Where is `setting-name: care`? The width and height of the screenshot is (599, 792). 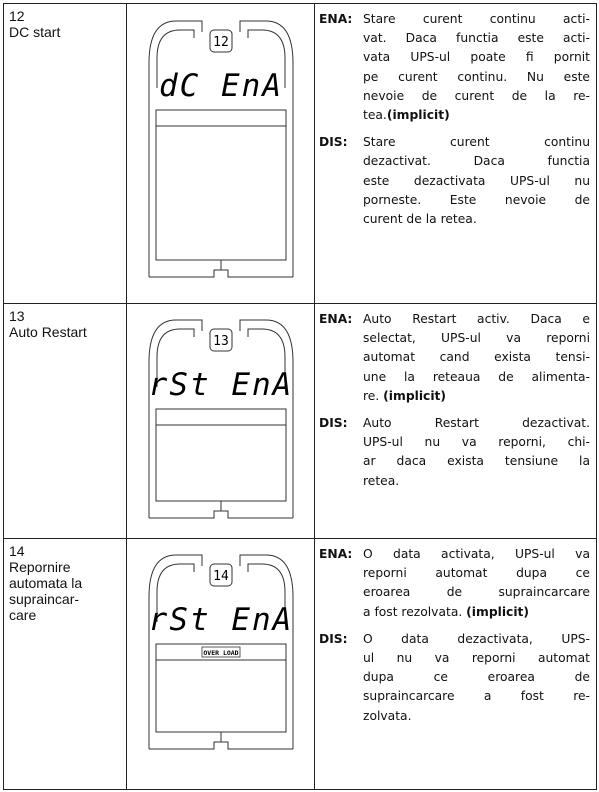 setting-name: care is located at coordinates (23, 615).